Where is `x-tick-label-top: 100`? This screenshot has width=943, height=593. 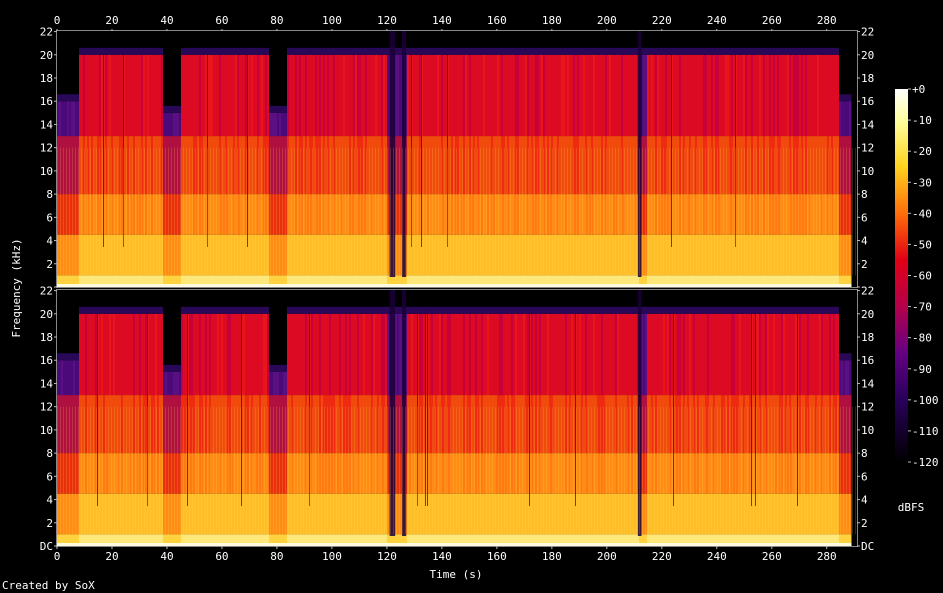
x-tick-label-top: 100 is located at coordinates (332, 20).